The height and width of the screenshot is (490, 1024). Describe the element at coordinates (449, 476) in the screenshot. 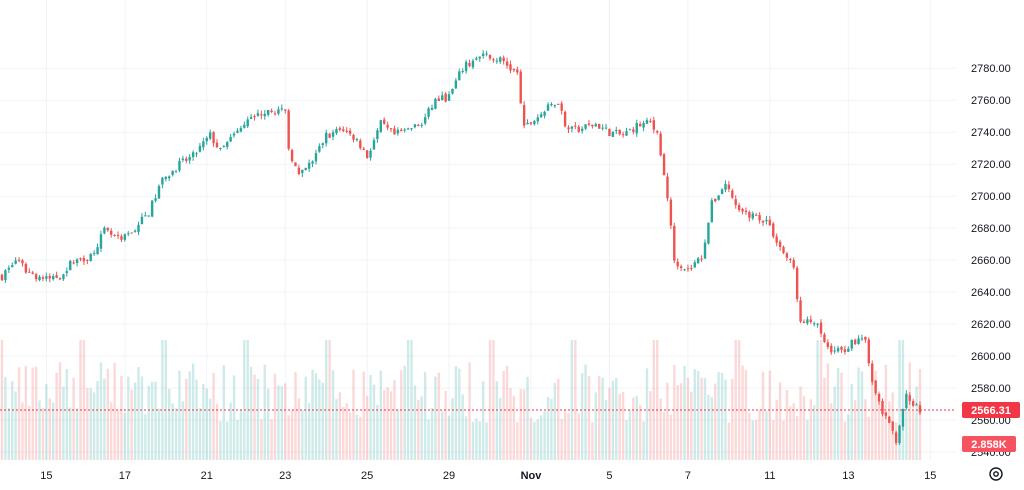

I see `x-tick-label: 29` at that location.